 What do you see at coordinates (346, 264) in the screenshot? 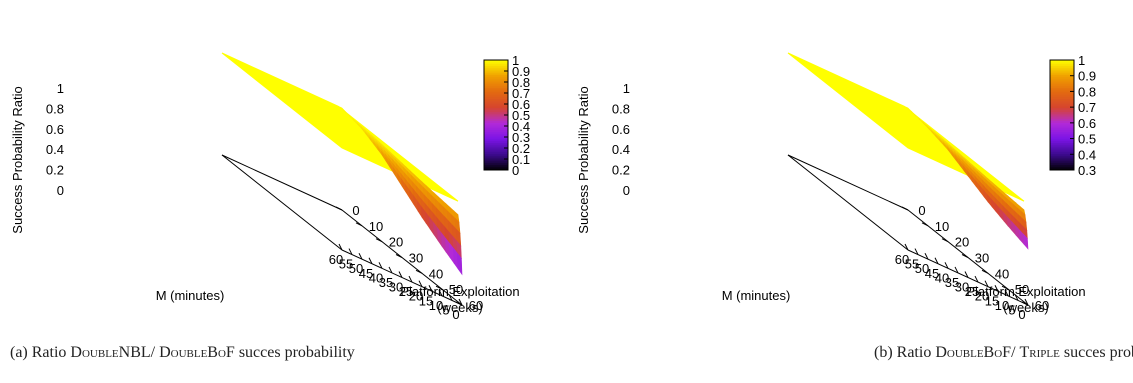
I see `x-tick-label: 55` at bounding box center [346, 264].